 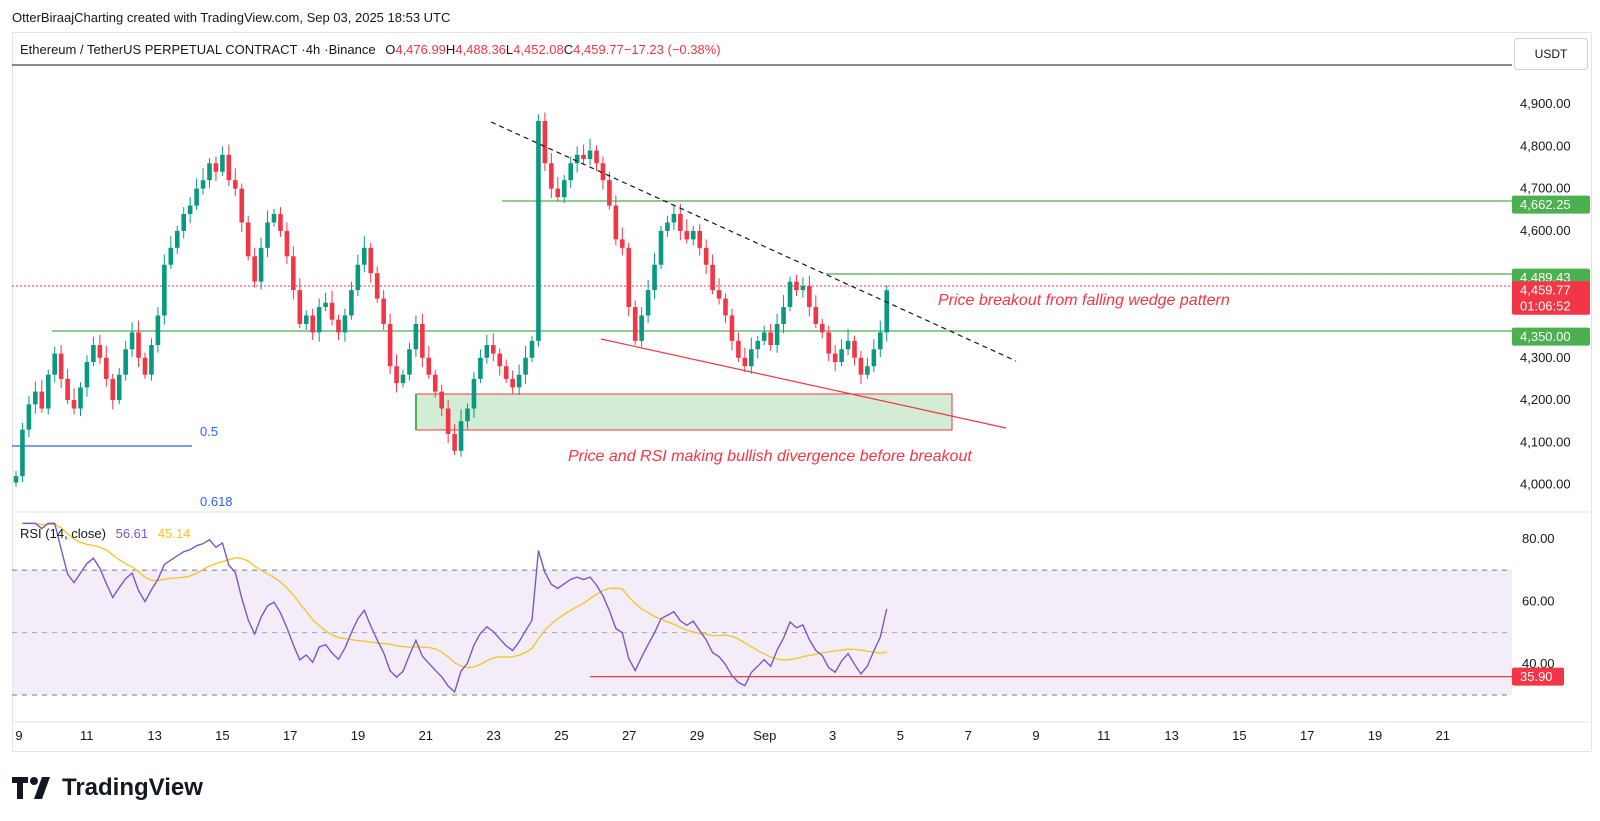 I want to click on rsi-support-label: 35.90, so click(x=1536, y=676).